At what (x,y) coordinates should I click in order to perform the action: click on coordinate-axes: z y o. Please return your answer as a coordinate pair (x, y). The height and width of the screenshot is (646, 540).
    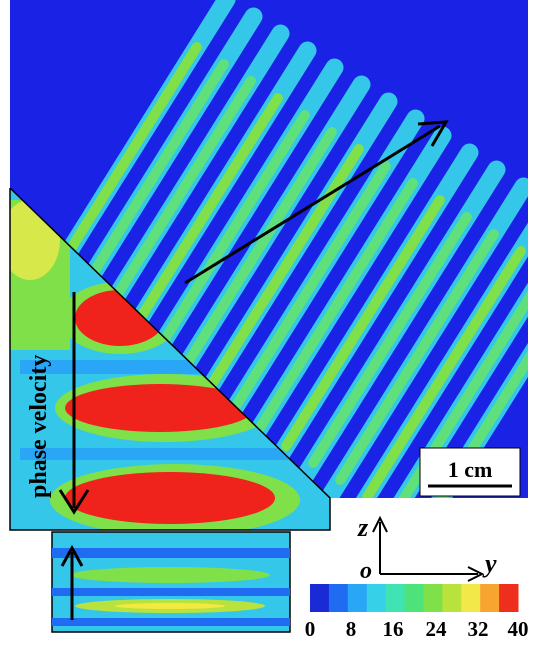
    Looking at the image, I should click on (427, 548).